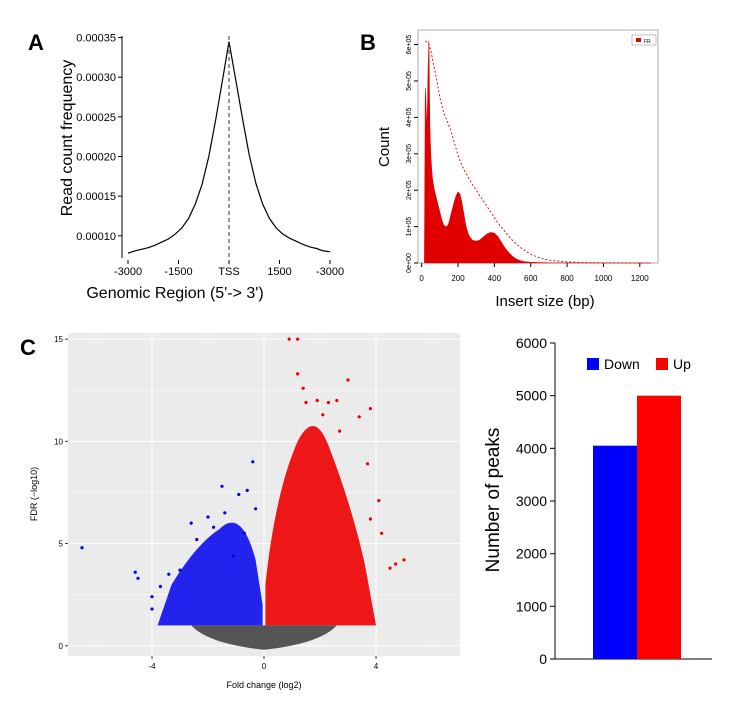 The height and width of the screenshot is (703, 750). Describe the element at coordinates (409, 263) in the screenshot. I see `panel-b-y-tick-label: 0e+00` at that location.